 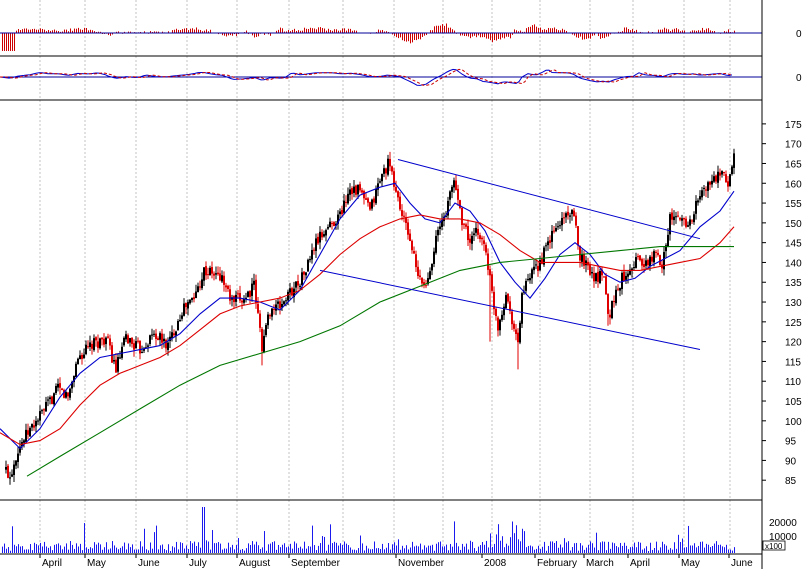 I want to click on x-tick-label-8: February, so click(x=557, y=563).